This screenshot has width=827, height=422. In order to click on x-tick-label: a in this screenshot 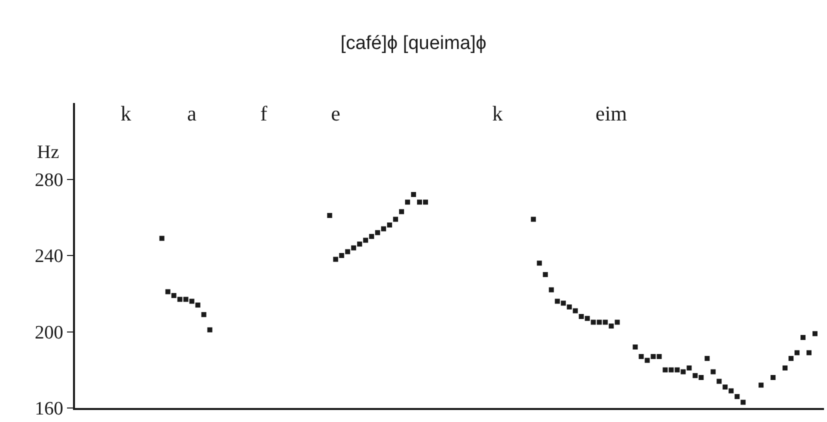, I will do `click(192, 114)`.